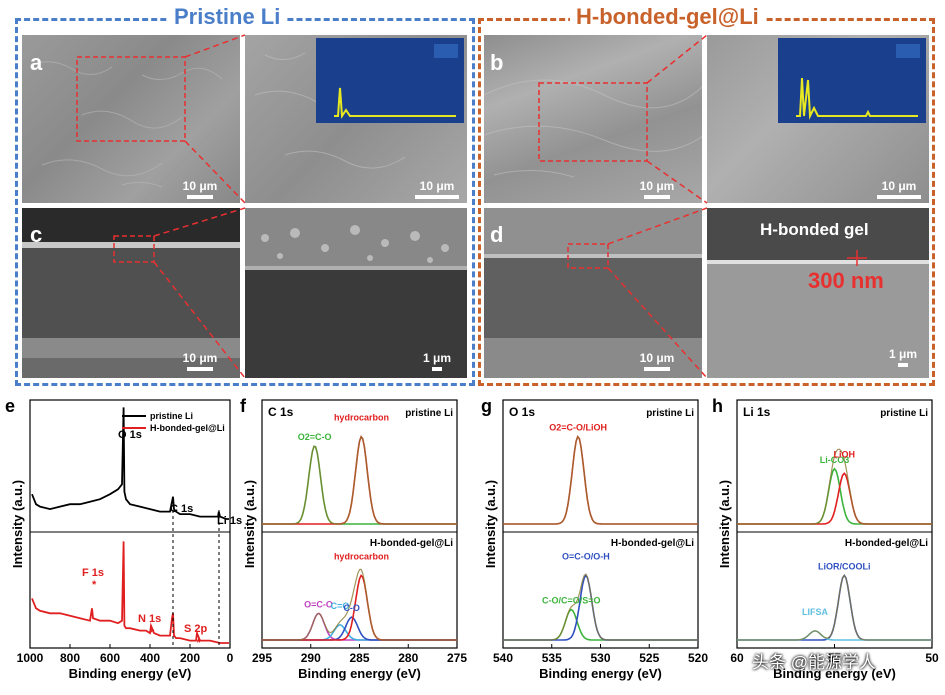 This screenshot has width=945, height=695. Describe the element at coordinates (593, 119) in the screenshot. I see `sem-image-b-main` at that location.